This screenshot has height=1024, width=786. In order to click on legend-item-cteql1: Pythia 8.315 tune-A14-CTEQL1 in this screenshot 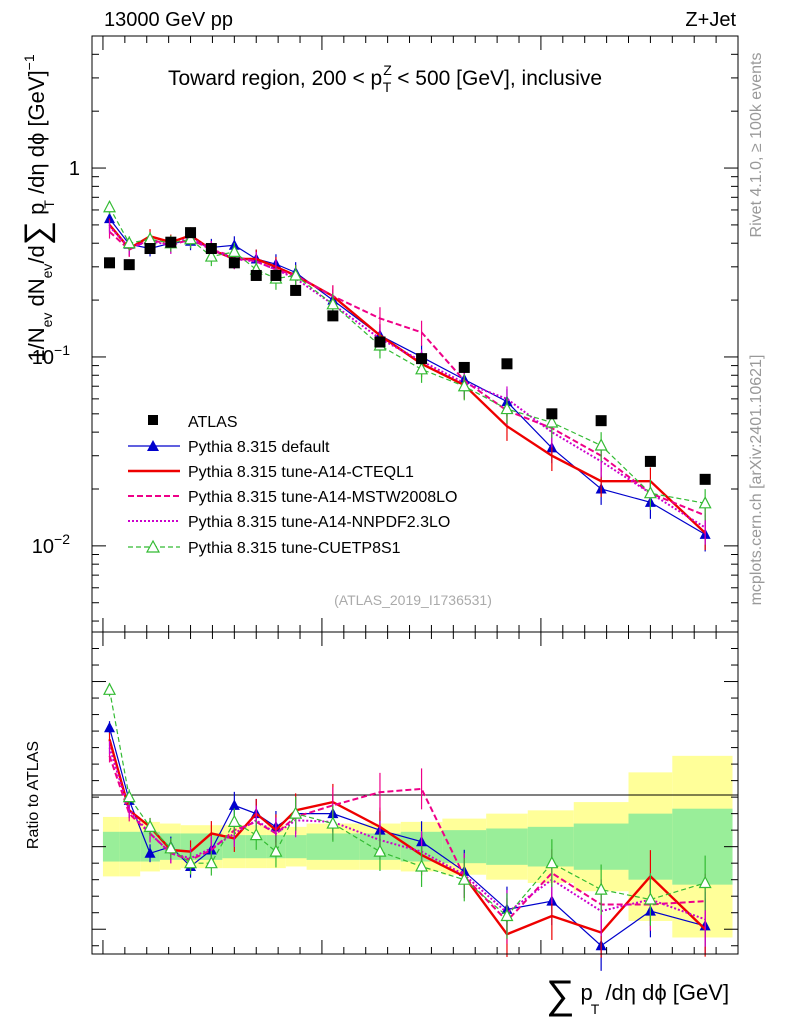, I will do `click(271, 472)`.